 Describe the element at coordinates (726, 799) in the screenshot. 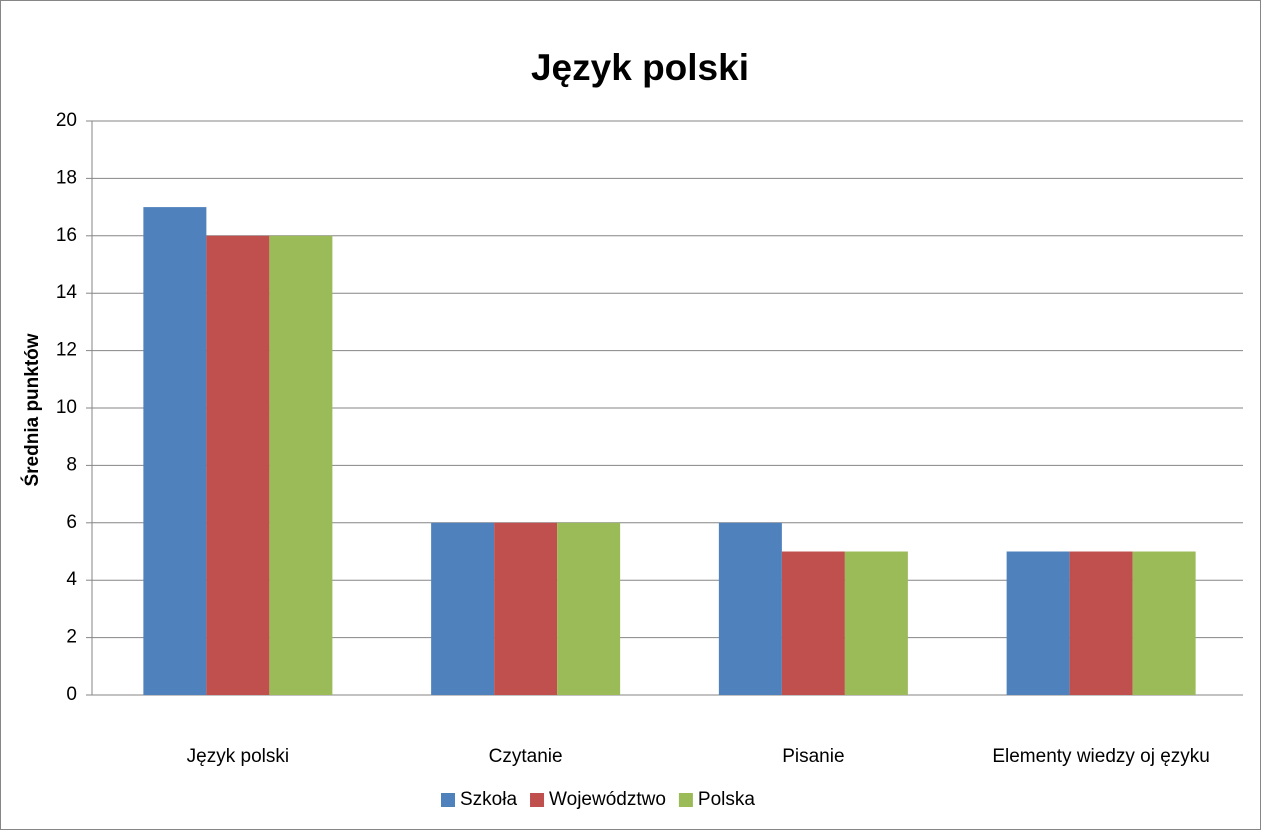

I see `legend-label: Polska` at that location.